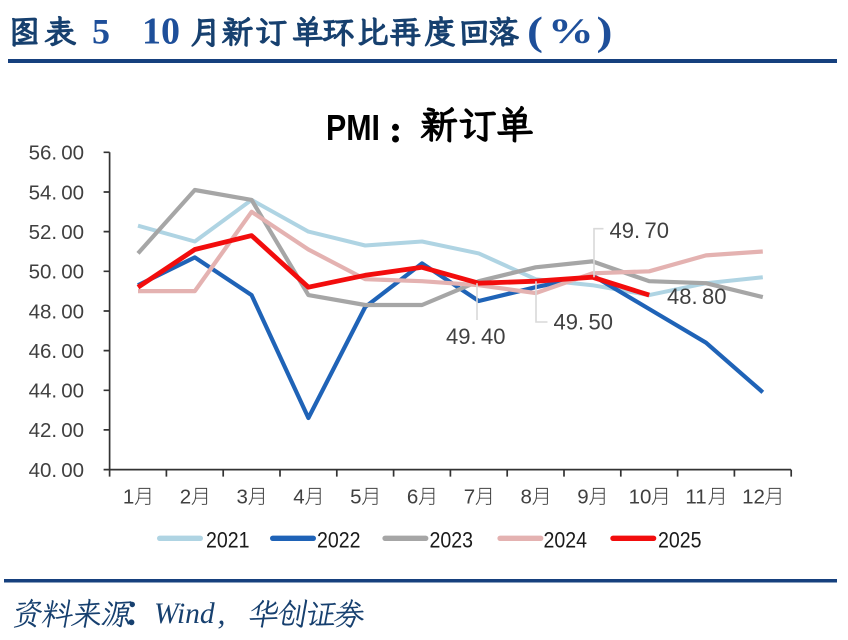  What do you see at coordinates (56, 311) in the screenshot?
I see `svg-text: 48. 00` at bounding box center [56, 311].